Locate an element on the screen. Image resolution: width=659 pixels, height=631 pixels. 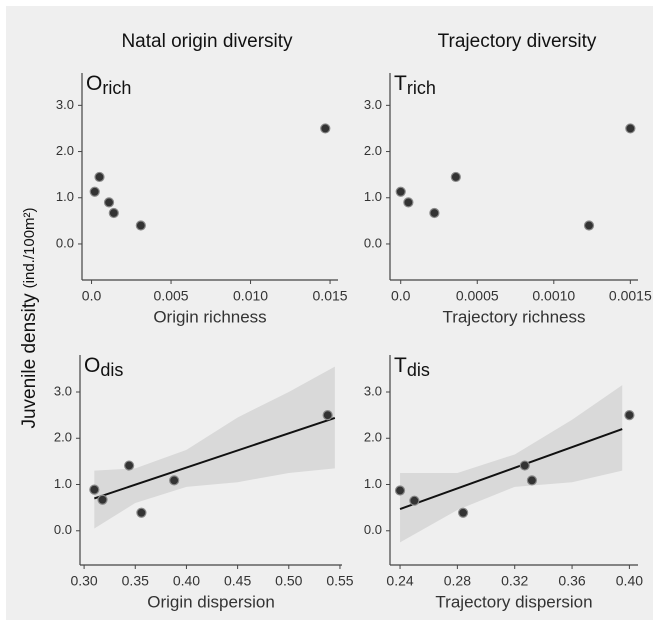
x-tick-label: 0.0010 is located at coordinates (553, 296).